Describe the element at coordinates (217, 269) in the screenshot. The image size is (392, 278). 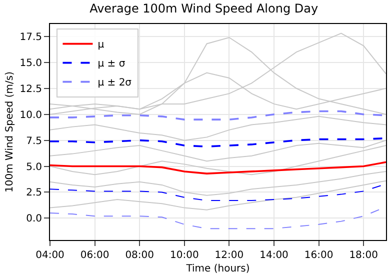
I see `x-axis-title: Time (hours)` at that location.